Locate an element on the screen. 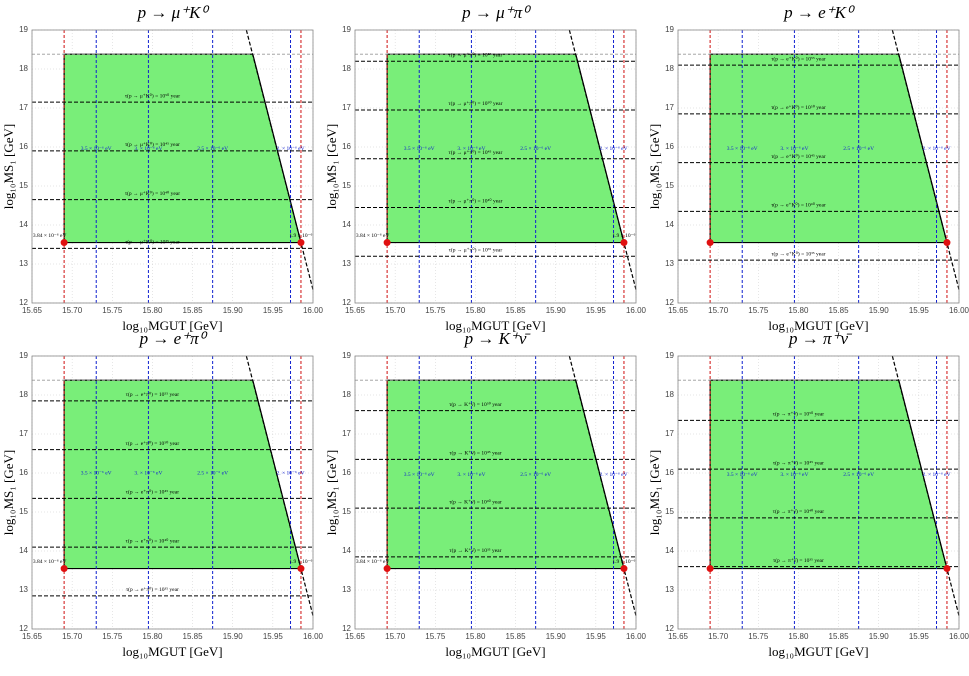 The height and width of the screenshot is (676, 969). chart-title: p → μ⁺π⁰ is located at coordinates (496, 12).